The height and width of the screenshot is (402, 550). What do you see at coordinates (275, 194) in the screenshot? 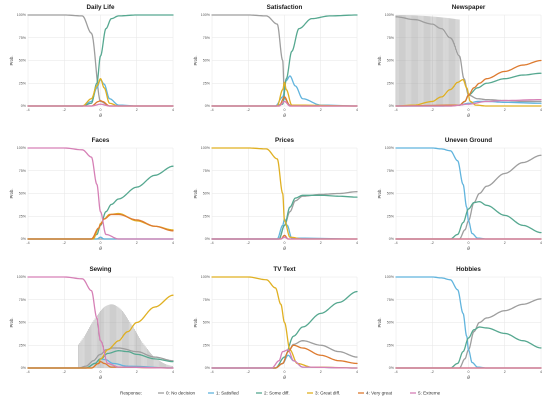
I see `panel-4: 0% 25% 50% 75% 100% -4 -2 0 2 4 Prices θ Prob.` at bounding box center [275, 194].